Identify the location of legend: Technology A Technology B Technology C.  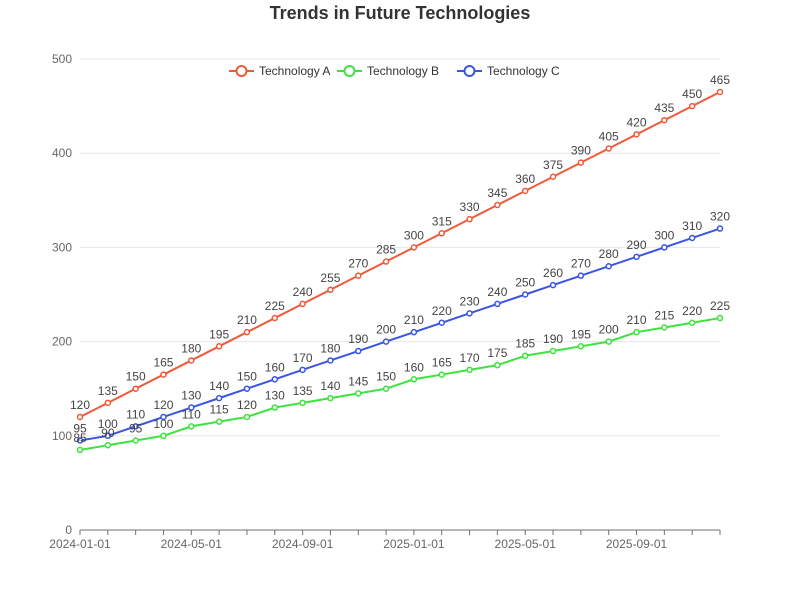
(394, 71).